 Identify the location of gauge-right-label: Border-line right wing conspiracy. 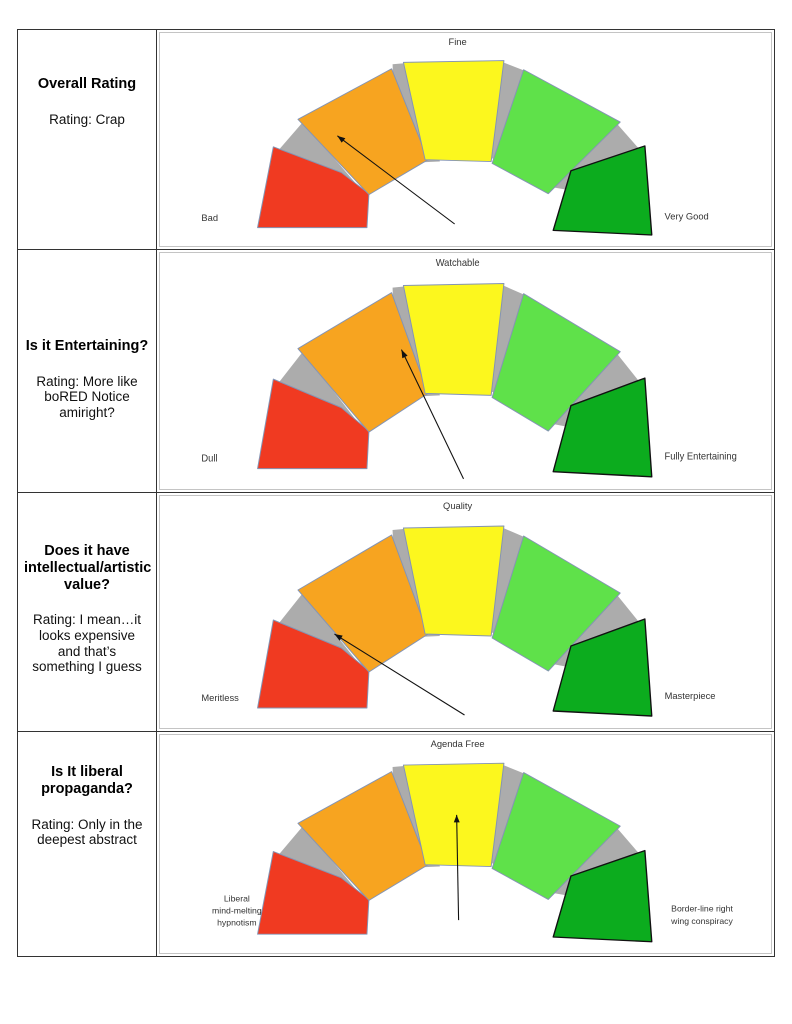
(701, 915).